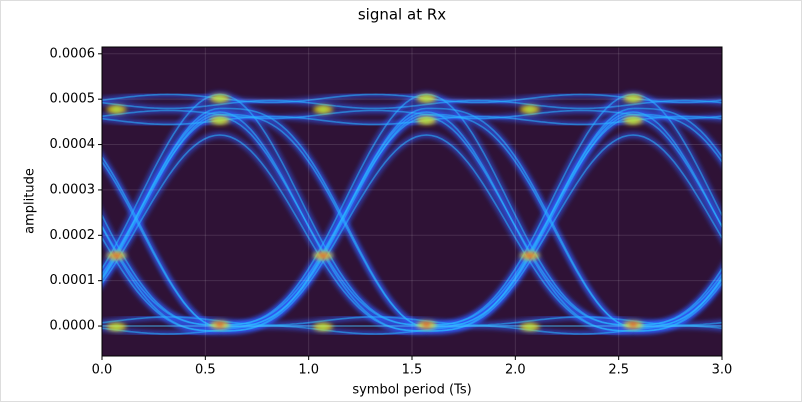 The width and height of the screenshot is (803, 403). Describe the element at coordinates (73, 326) in the screenshot. I see `y-tick-label: 0.0000` at that location.